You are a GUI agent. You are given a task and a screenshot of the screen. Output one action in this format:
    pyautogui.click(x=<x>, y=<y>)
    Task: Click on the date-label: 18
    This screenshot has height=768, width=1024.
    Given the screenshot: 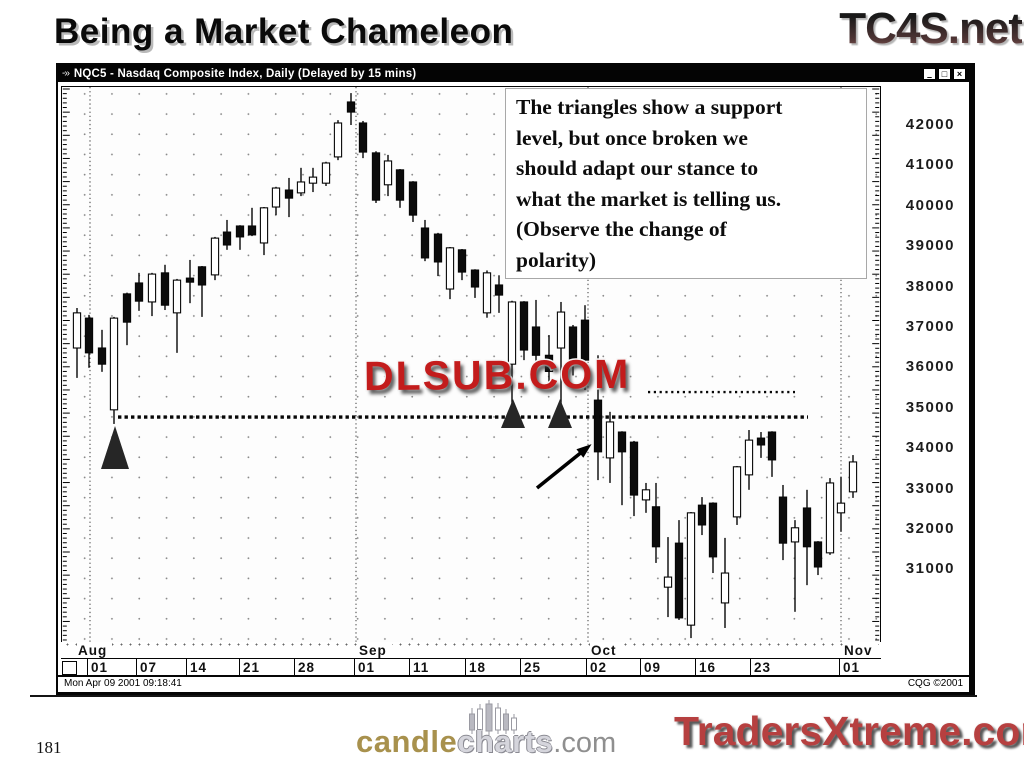 What is the action you would take?
    pyautogui.click(x=478, y=667)
    